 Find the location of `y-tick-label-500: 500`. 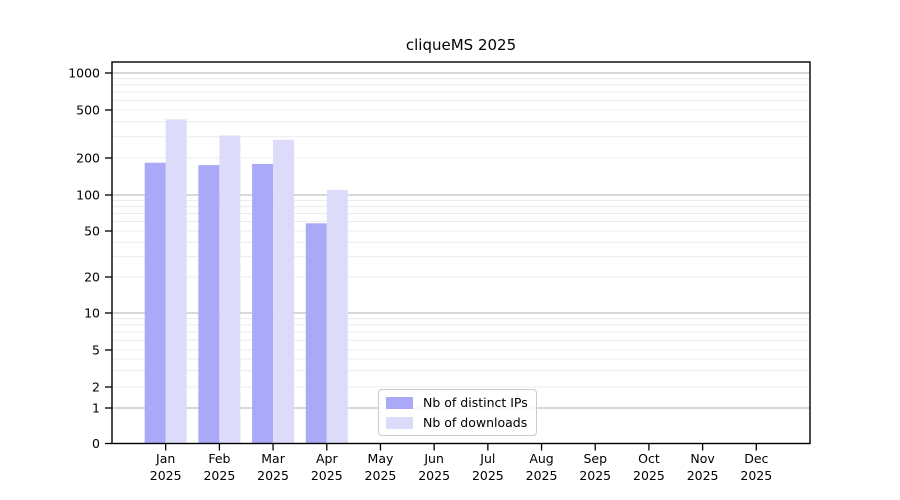

y-tick-label-500: 500 is located at coordinates (88, 109).